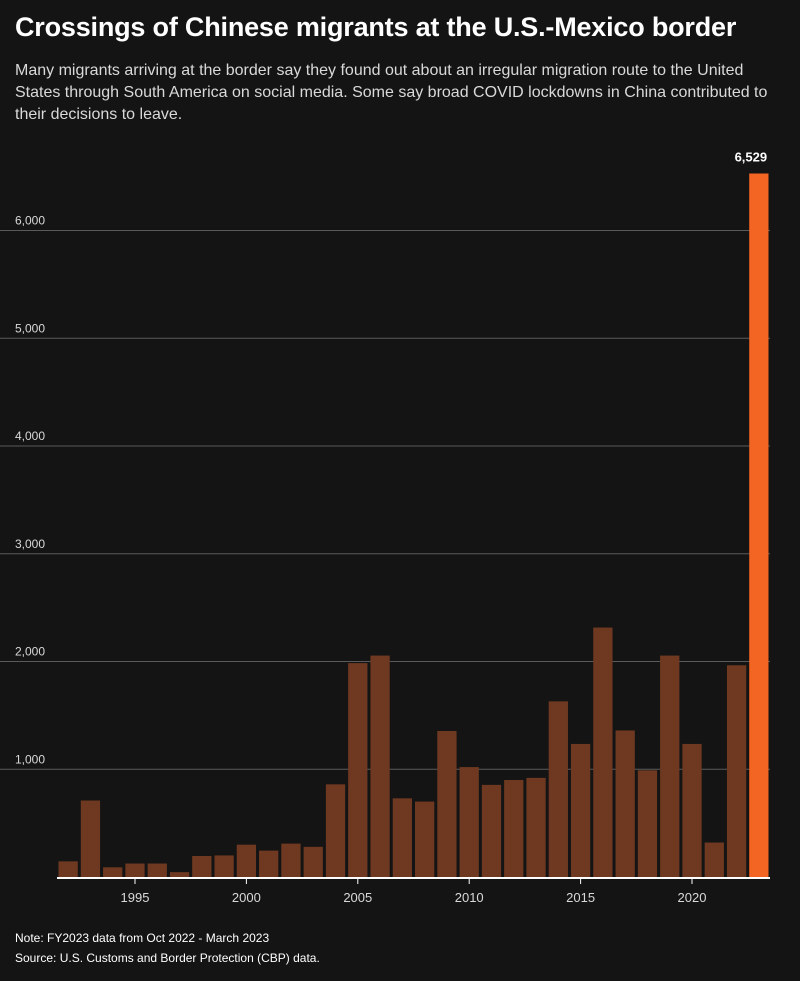 The width and height of the screenshot is (800, 981). What do you see at coordinates (313, 861) in the screenshot?
I see `bar-2003` at bounding box center [313, 861].